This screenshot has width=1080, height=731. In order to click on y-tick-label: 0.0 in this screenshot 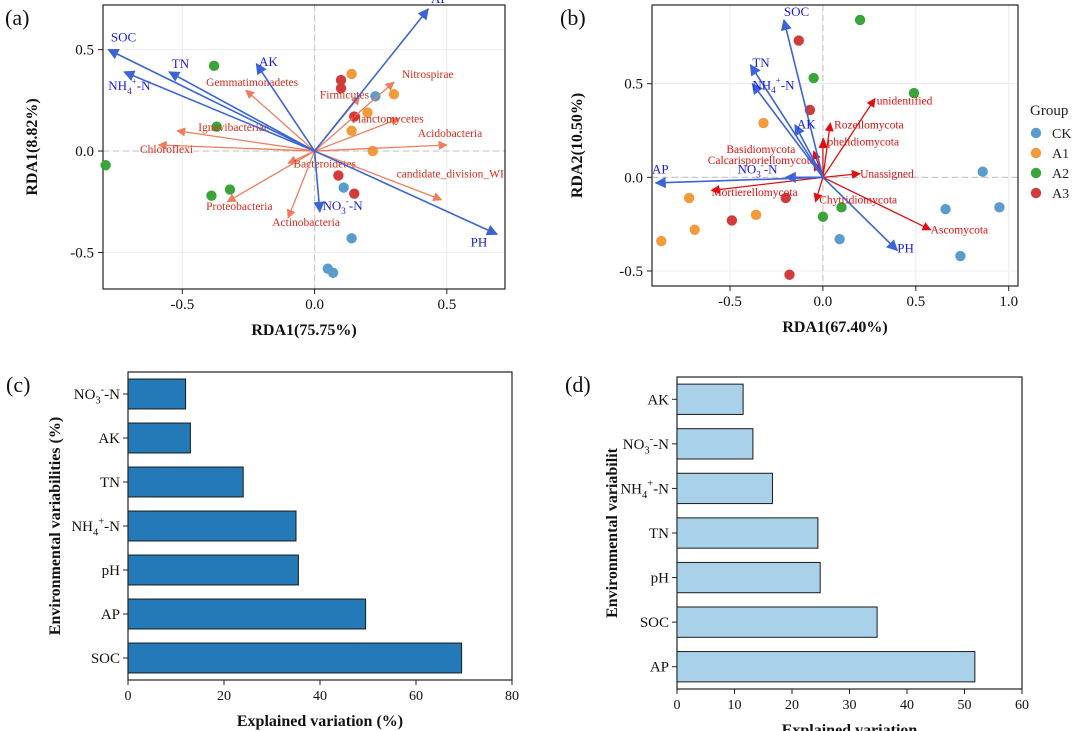, I will do `click(633, 178)`.